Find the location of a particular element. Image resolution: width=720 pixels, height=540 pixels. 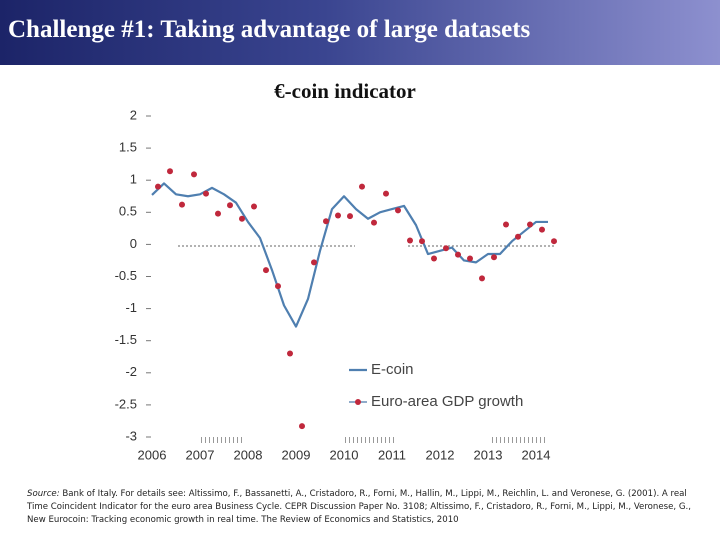

y-tick-label: 1.5 is located at coordinates (128, 147).